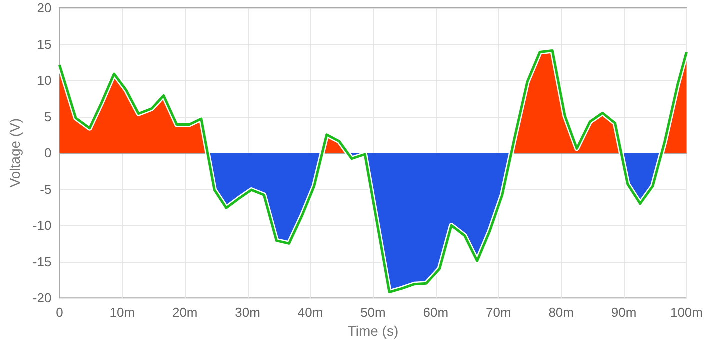 This screenshot has height=343, width=706. I want to click on x-tick-label: 90m, so click(624, 312).